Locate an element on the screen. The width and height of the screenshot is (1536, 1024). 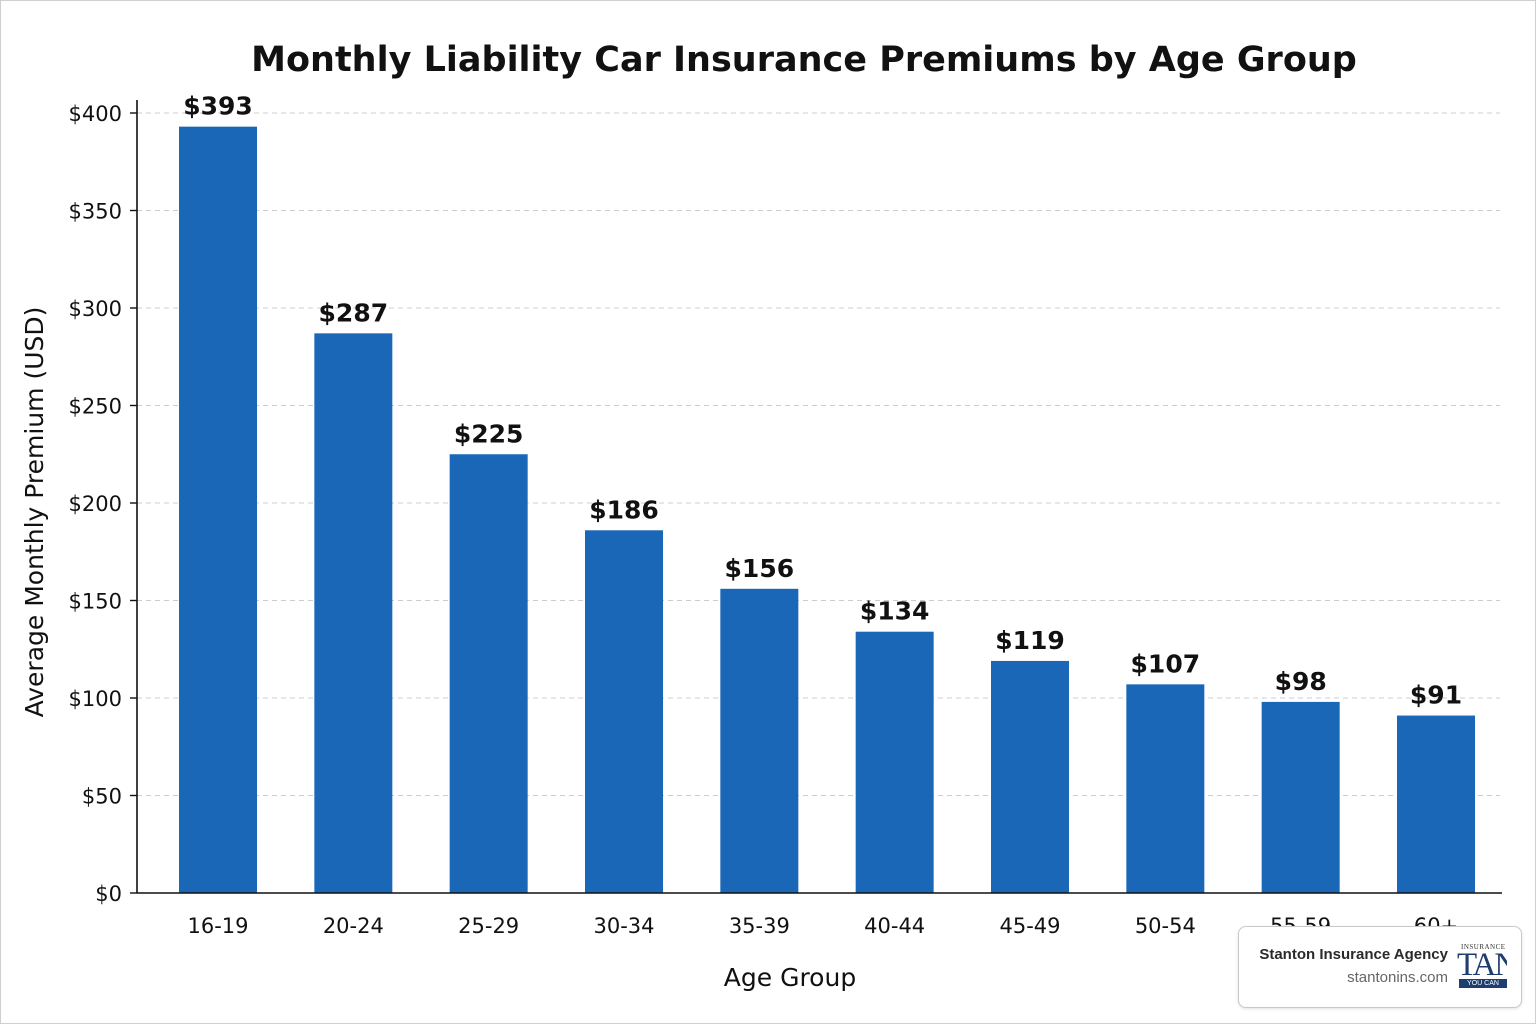
agency-url: stantonins.com is located at coordinates (1397, 977).